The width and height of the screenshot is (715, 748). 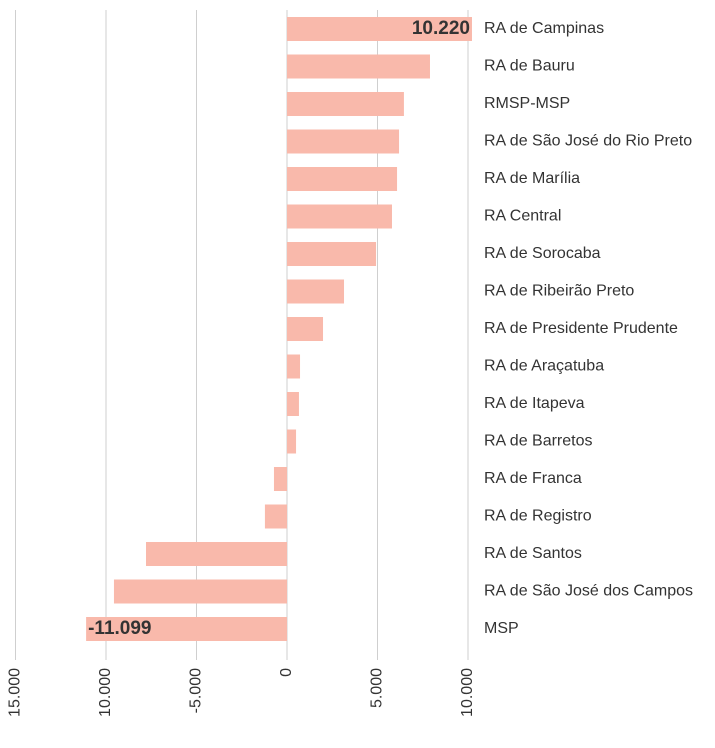 What do you see at coordinates (501, 628) in the screenshot?
I see `category-label: MSP` at bounding box center [501, 628].